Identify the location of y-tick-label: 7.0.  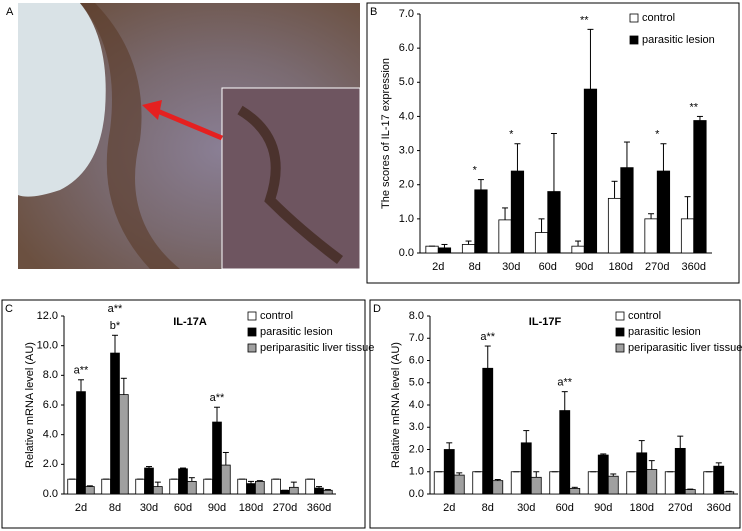
(406, 14).